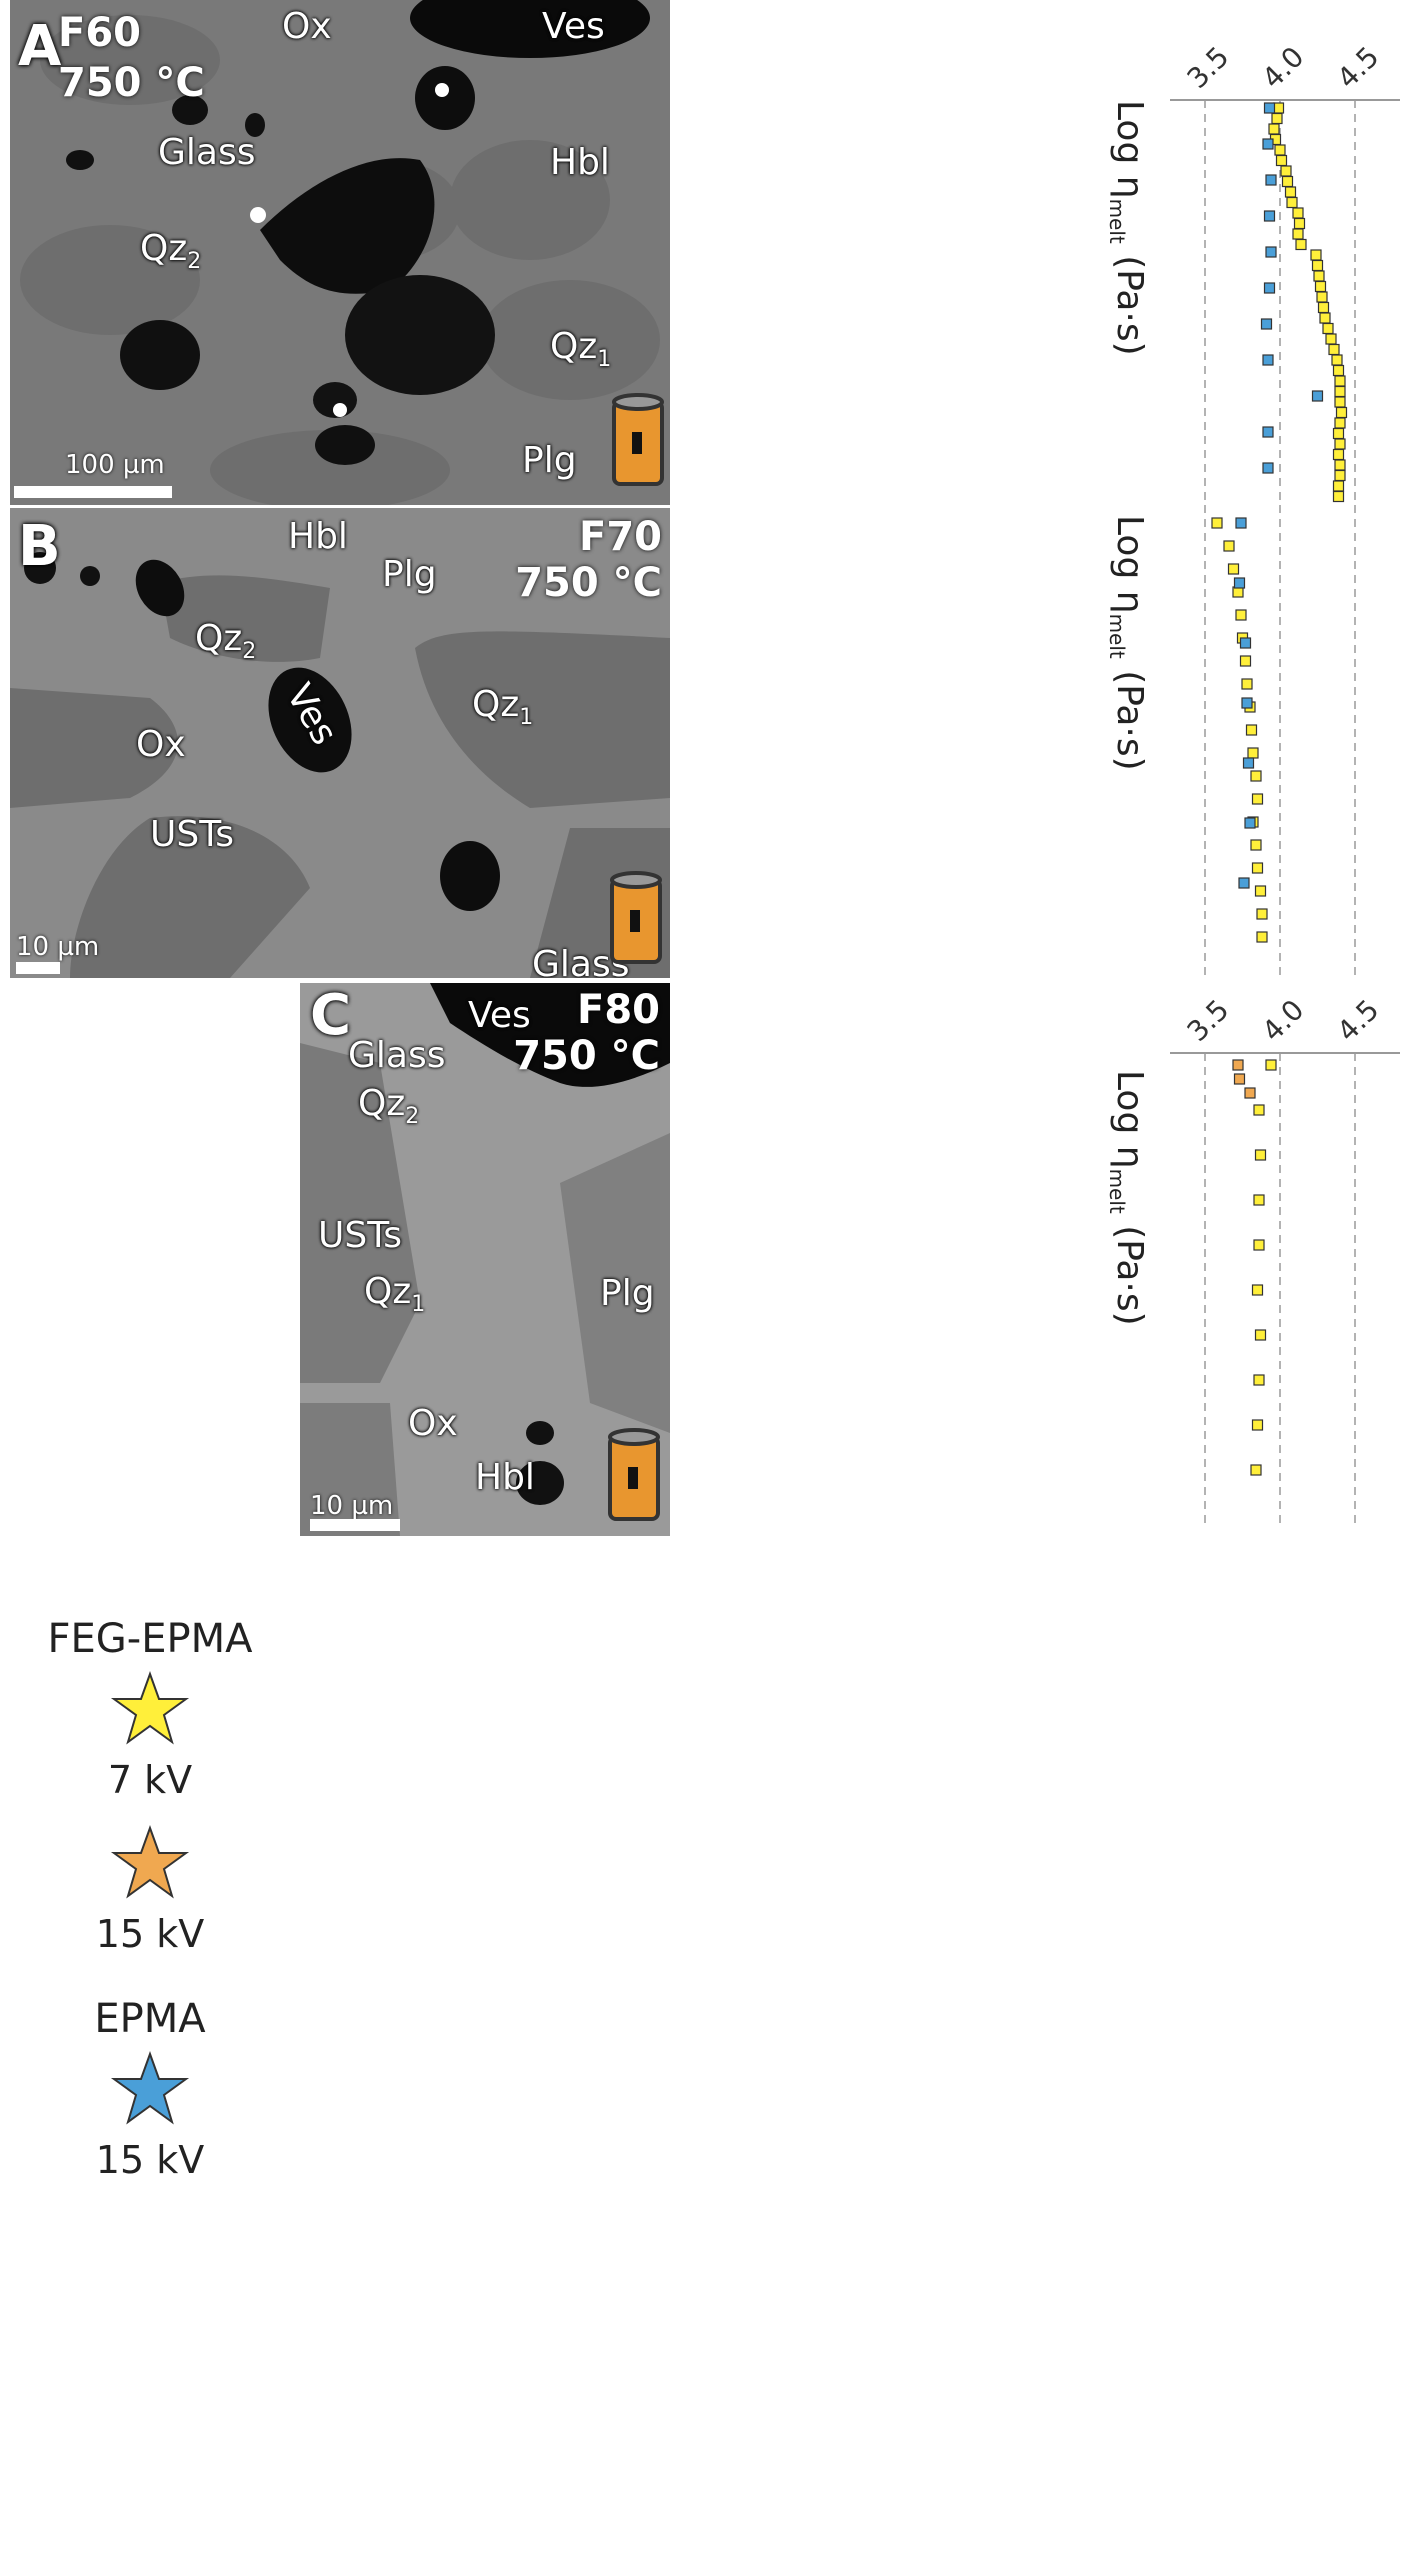 This screenshot has width=1406, height=2550. Describe the element at coordinates (150, 1780) in the screenshot. I see `legend-label-7kv: 7 kV` at that location.